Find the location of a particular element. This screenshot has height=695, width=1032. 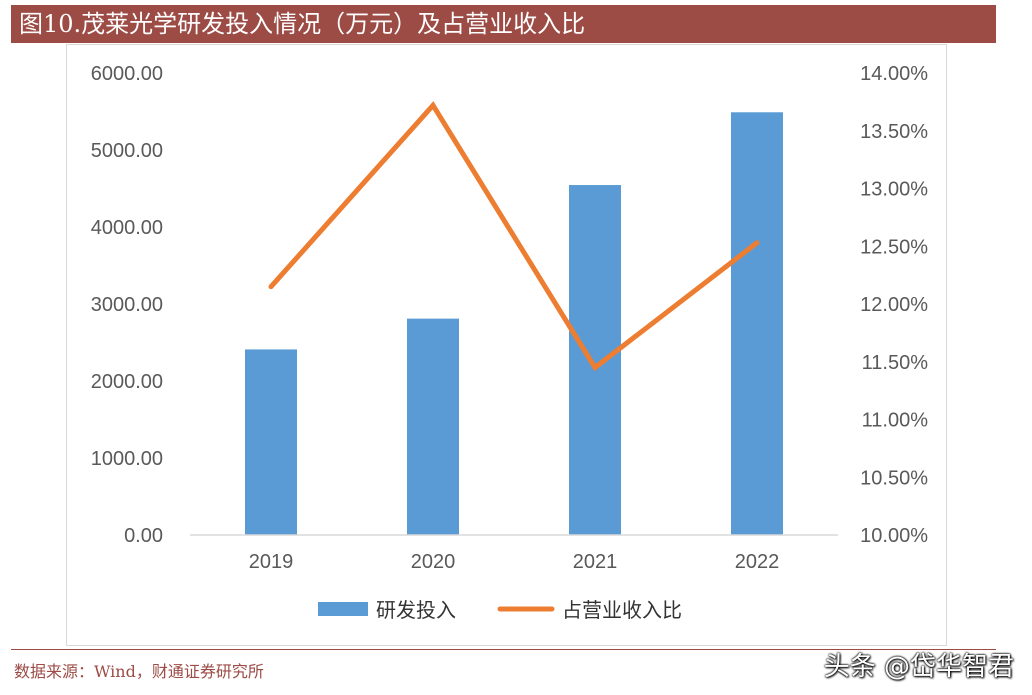

source-divider is located at coordinates (503, 649).